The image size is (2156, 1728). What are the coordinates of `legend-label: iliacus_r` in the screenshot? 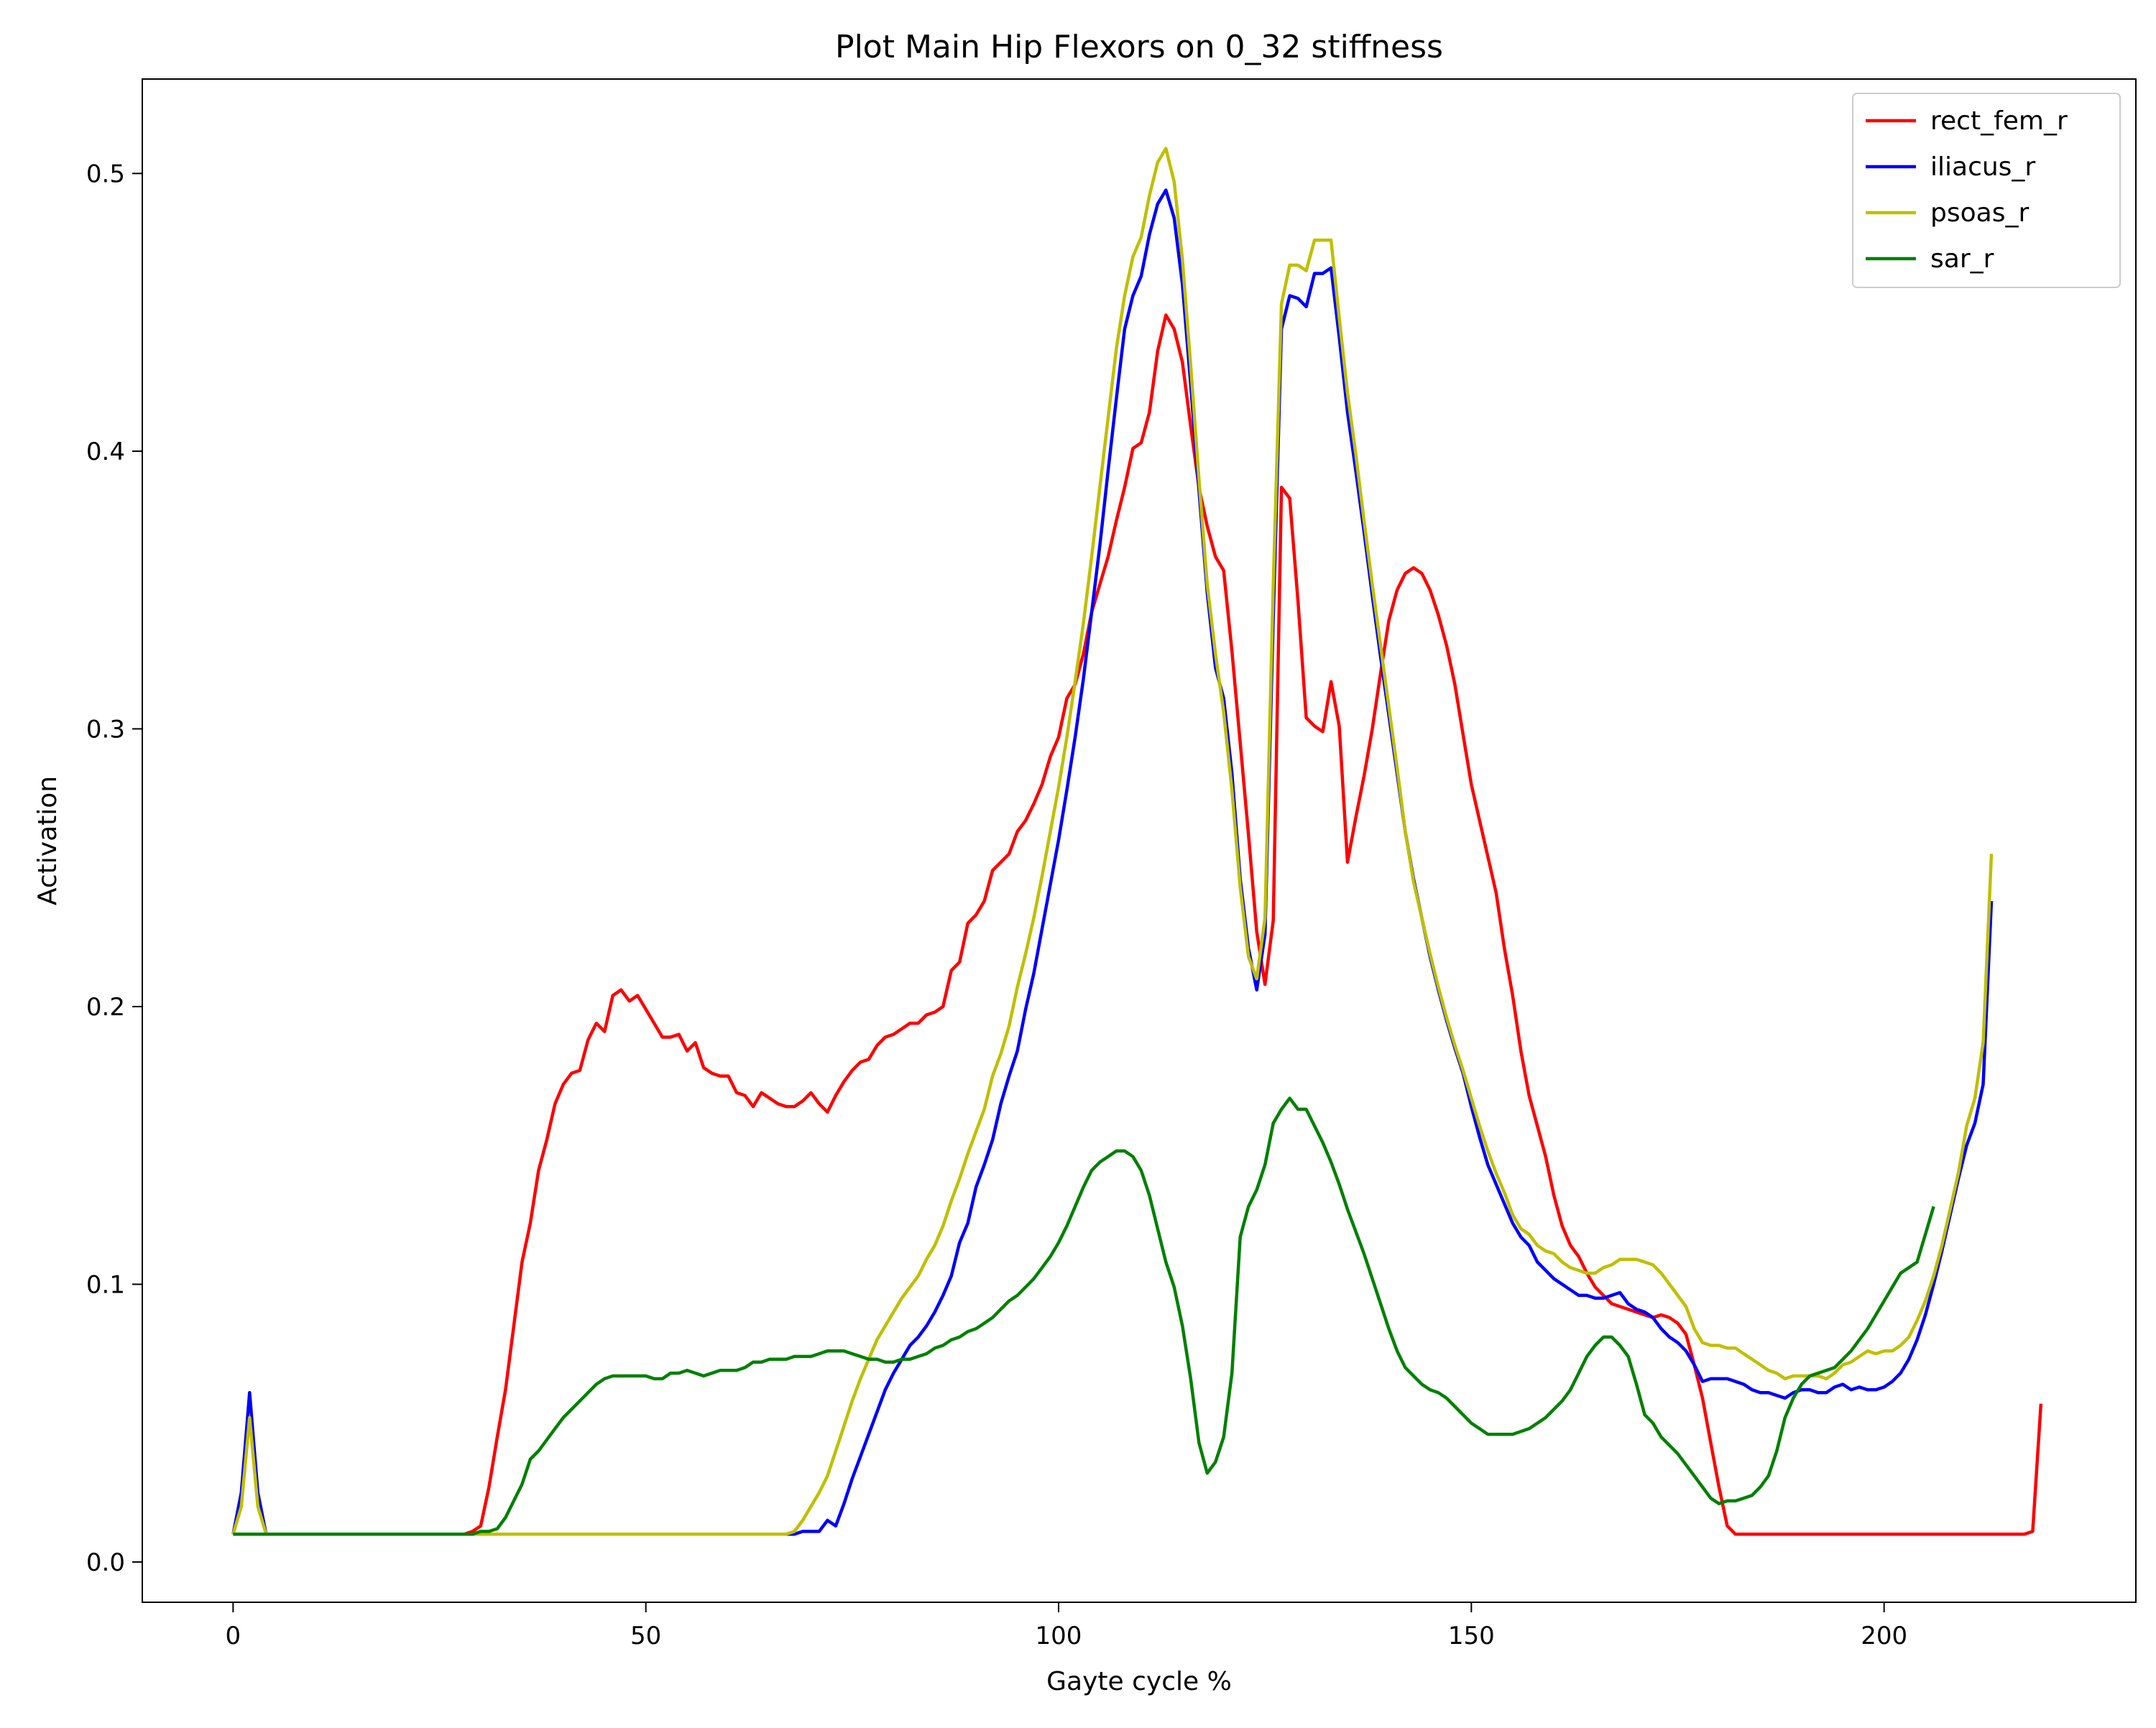 It's located at (1983, 167).